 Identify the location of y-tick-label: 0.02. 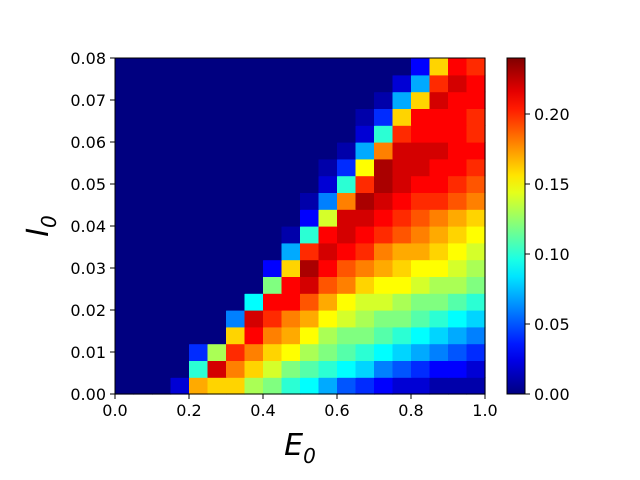
(88, 310).